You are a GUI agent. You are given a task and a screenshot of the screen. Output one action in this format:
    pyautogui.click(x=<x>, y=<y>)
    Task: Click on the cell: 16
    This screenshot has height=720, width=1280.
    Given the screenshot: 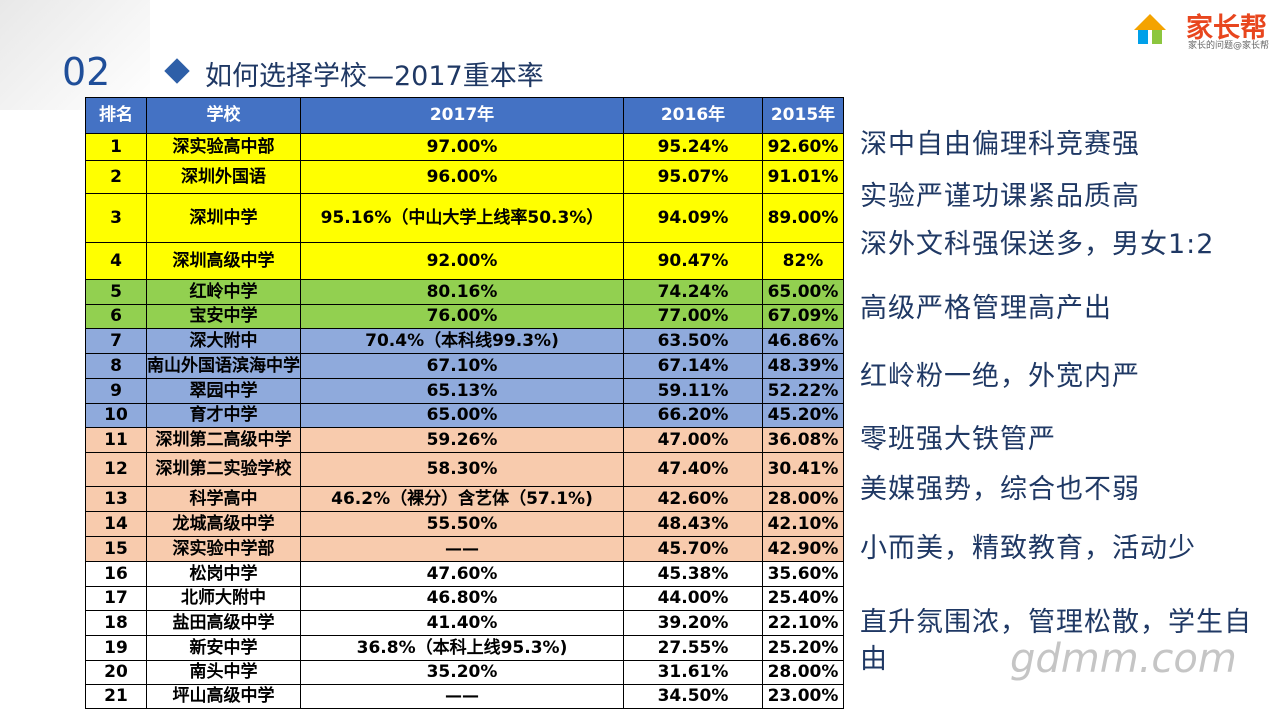 What is the action you would take?
    pyautogui.click(x=116, y=574)
    